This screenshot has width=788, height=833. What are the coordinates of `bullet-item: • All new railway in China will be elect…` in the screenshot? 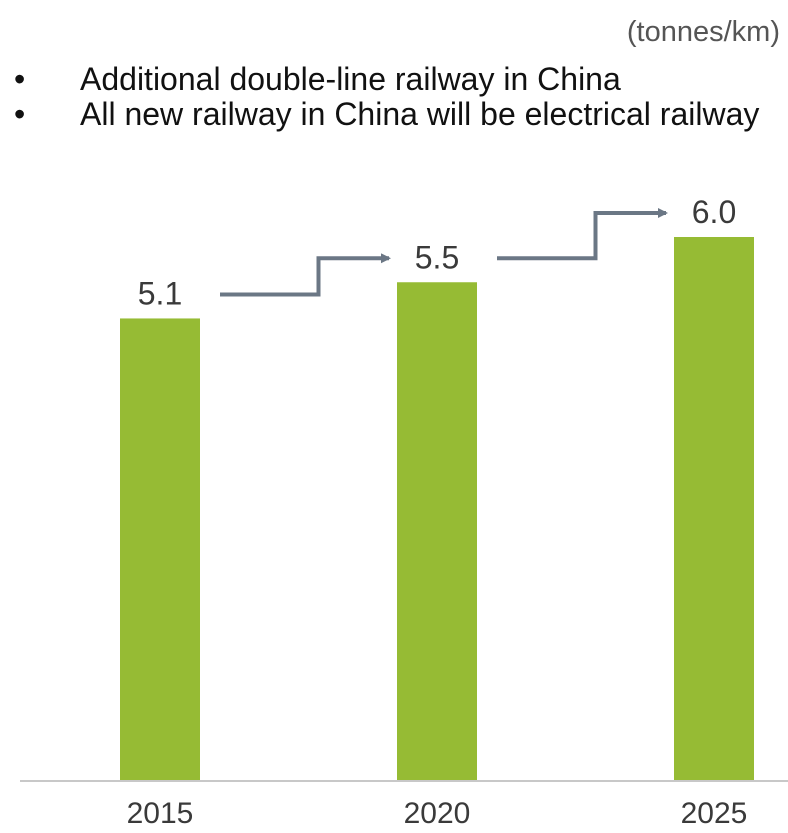 It's located at (380, 114).